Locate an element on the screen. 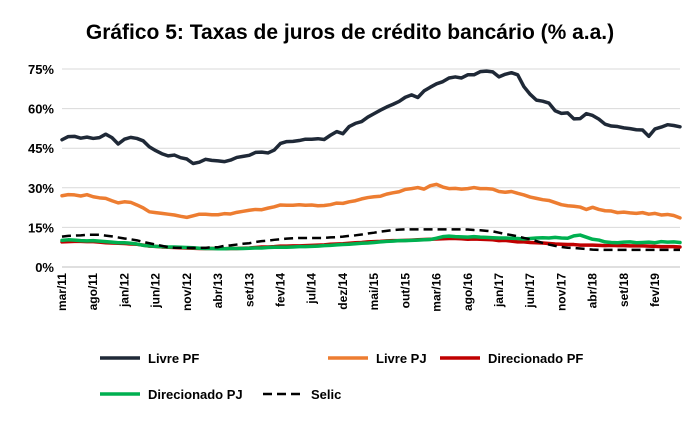 This screenshot has width=700, height=425. y-tick-label: 75% is located at coordinates (41, 69).